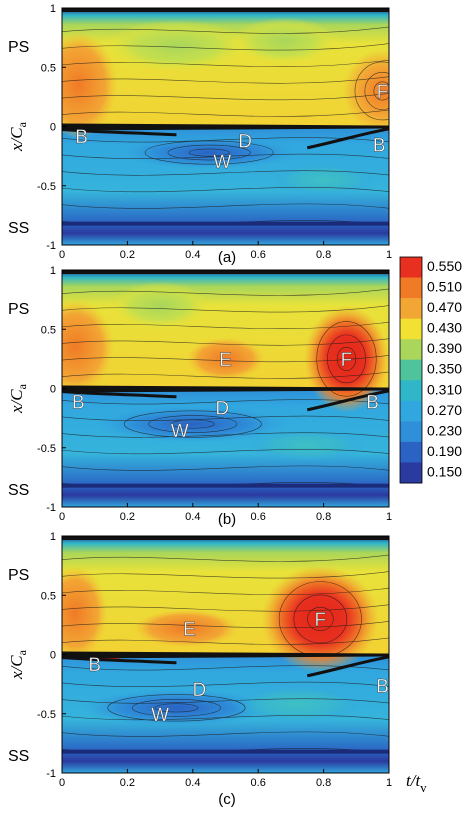 Image resolution: width=474 pixels, height=813 pixels. Describe the element at coordinates (444, 307) in the screenshot. I see `colorbar-label: 0.470` at that location.